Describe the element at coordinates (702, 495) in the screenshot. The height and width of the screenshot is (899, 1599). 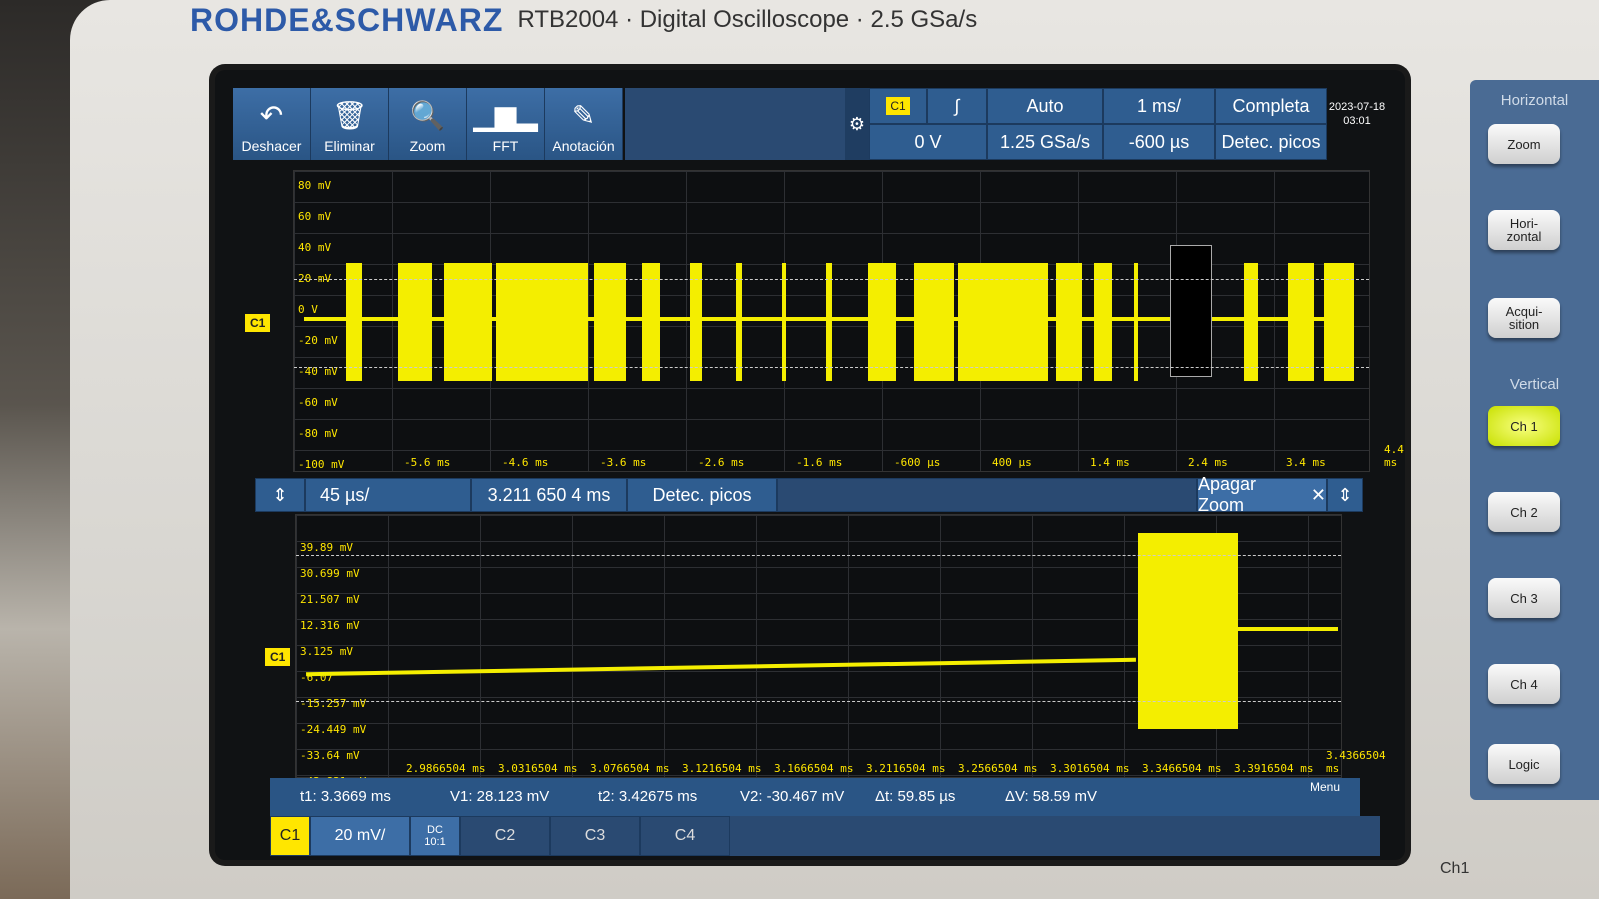
I see `zoom-detect: Detec. picos` at that location.